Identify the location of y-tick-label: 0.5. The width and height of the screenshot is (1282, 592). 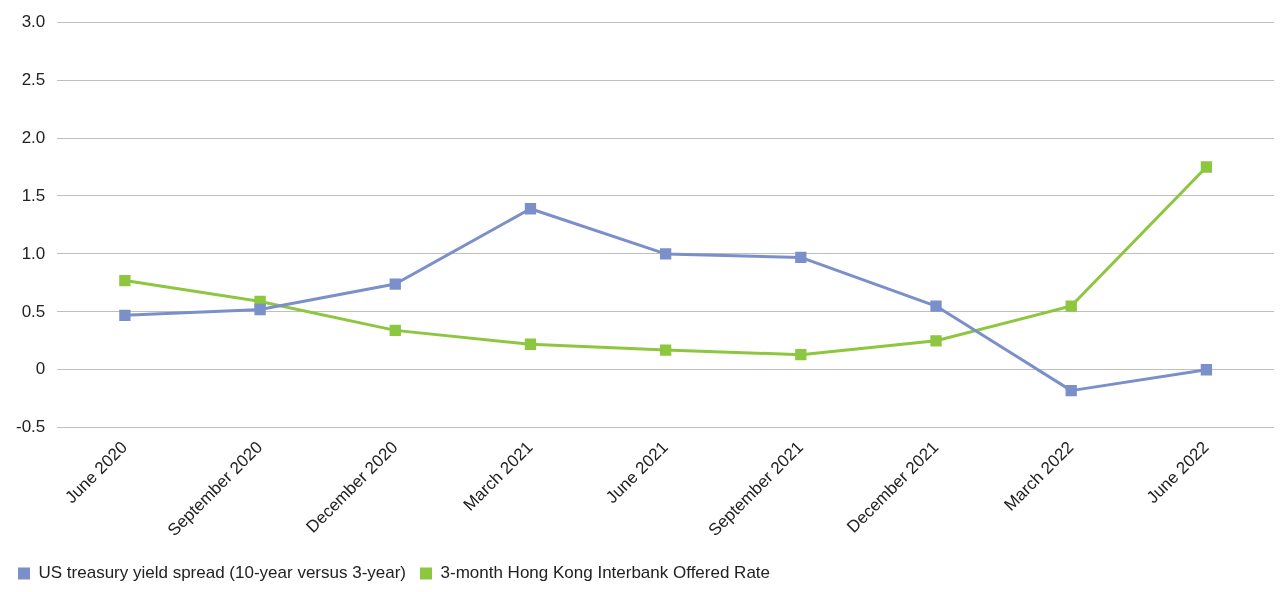
(33, 311).